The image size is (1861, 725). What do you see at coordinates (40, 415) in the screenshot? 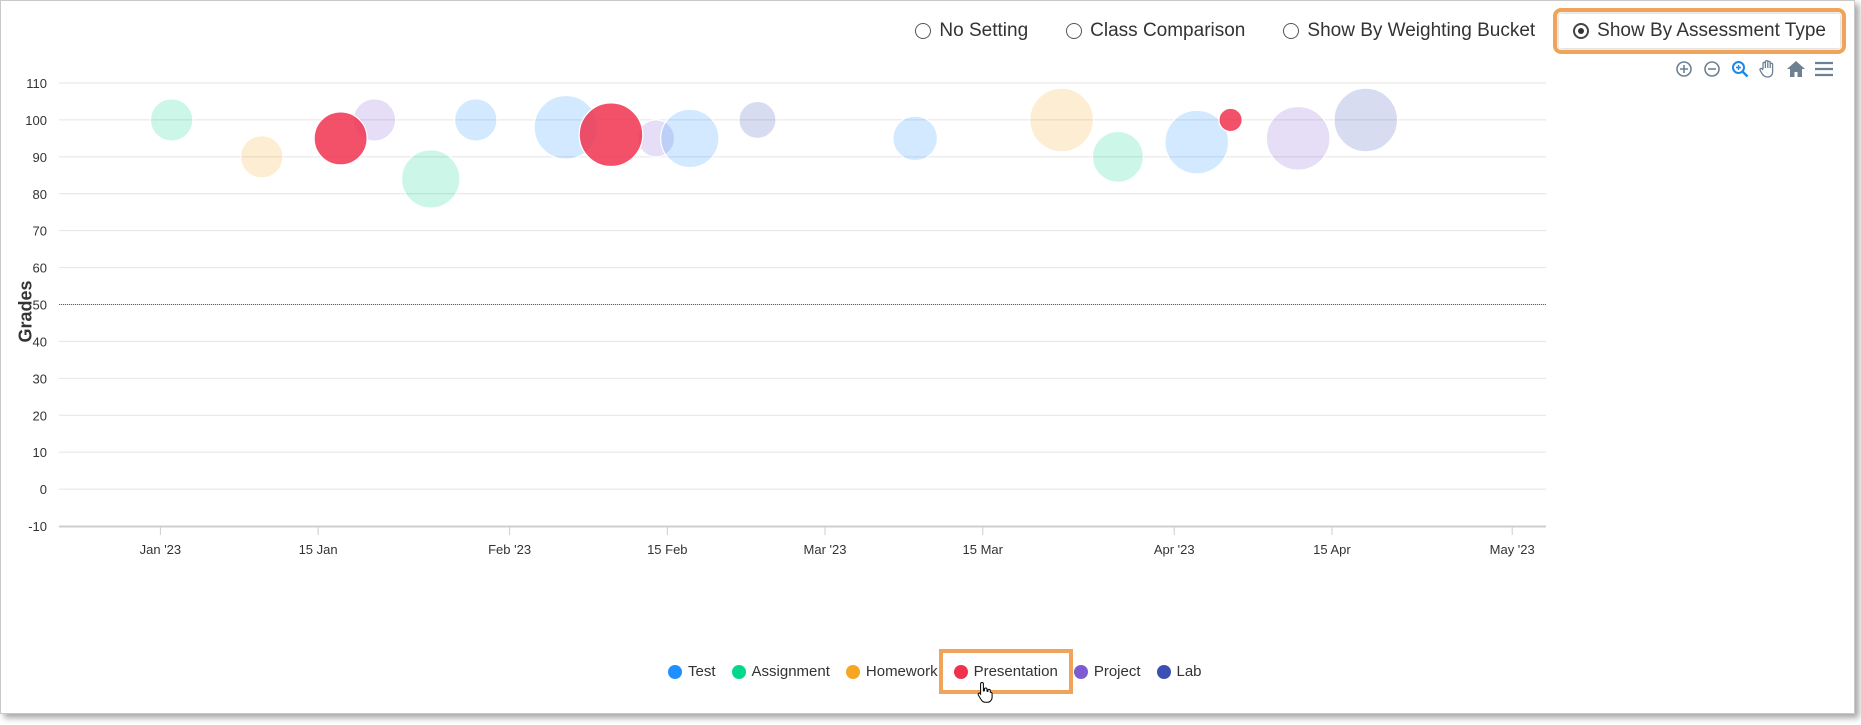
I see `y-tick-label: 20` at bounding box center [40, 415].